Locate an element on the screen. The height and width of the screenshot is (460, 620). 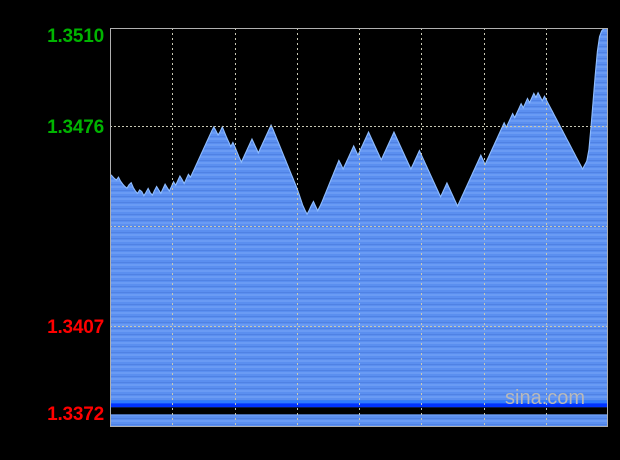
y-axis-tick-label: 1.3510 is located at coordinates (75, 36).